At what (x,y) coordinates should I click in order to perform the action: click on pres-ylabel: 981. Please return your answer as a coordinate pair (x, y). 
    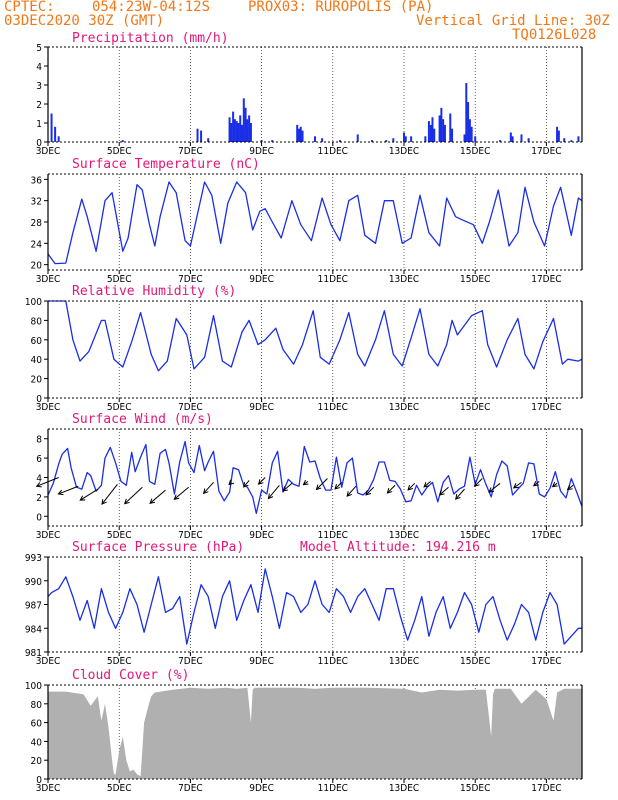
    Looking at the image, I should click on (33, 653).